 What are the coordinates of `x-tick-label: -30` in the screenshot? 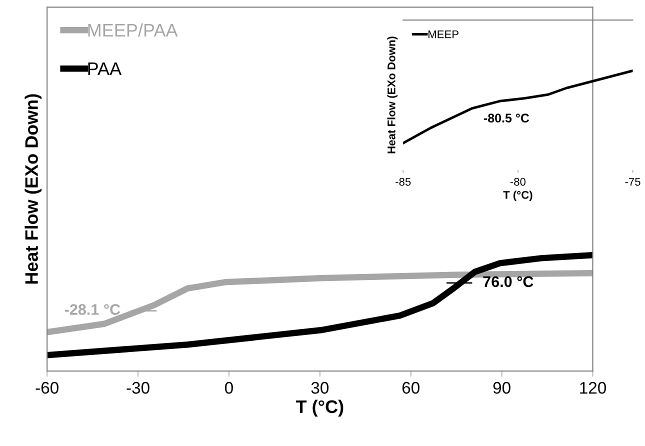 It's located at (138, 388).